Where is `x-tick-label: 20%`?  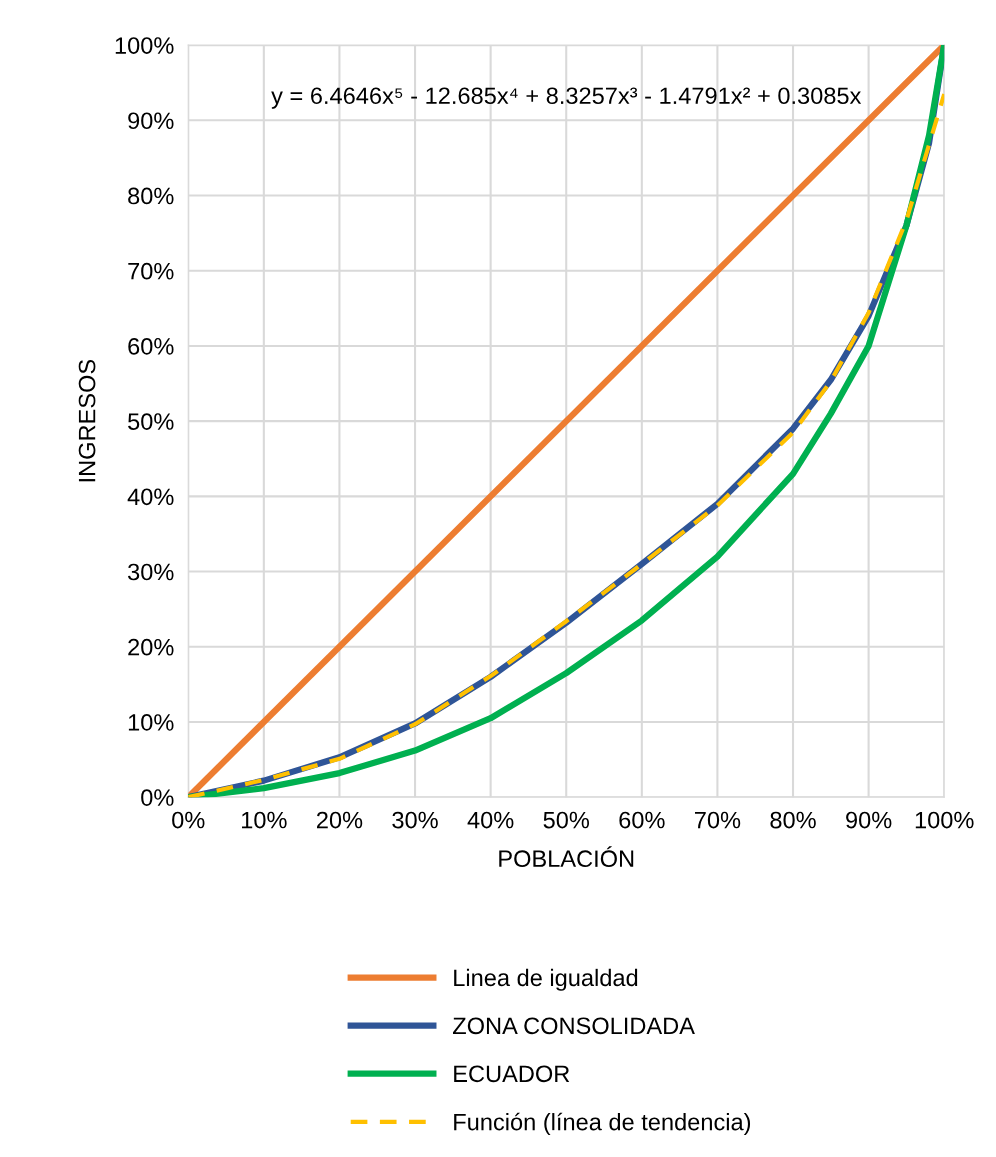
x-tick-label: 20% is located at coordinates (340, 820).